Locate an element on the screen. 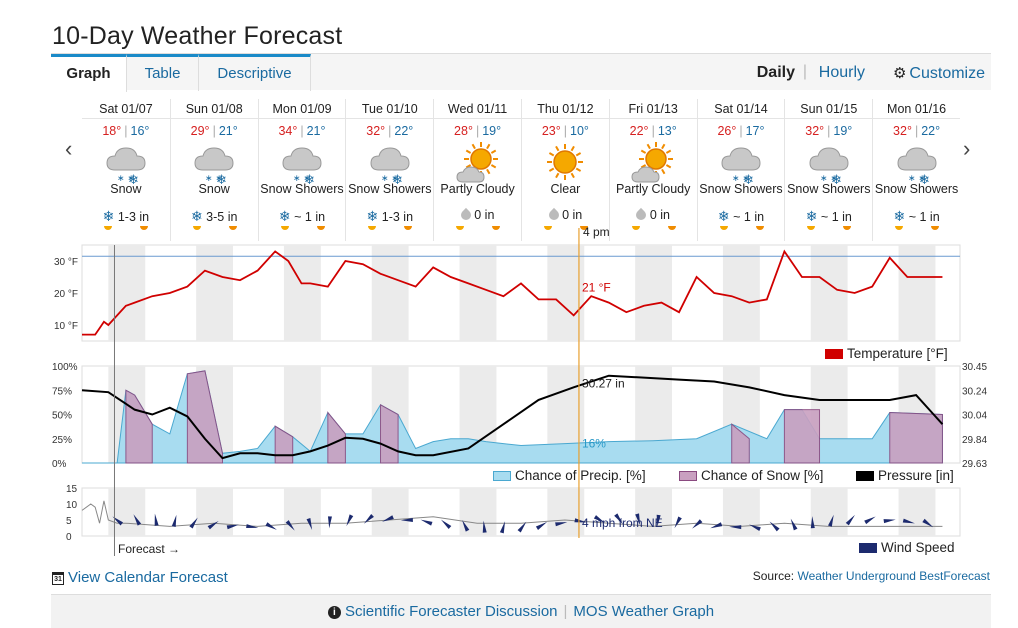 The image size is (1018, 628). source-credit: Source: Weather Underground BestForecast is located at coordinates (871, 576).